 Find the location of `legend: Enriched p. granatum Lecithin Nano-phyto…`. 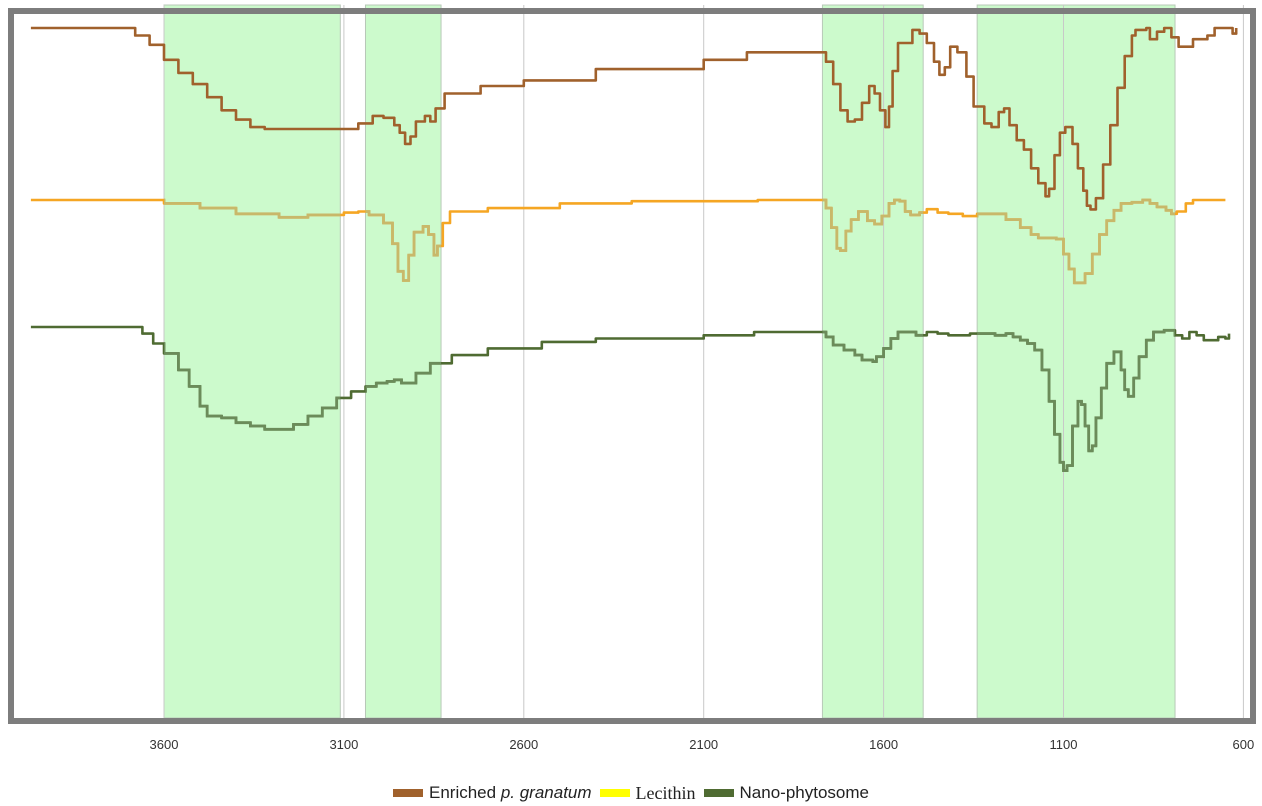

legend: Enriched p. granatum Lecithin Nano-phyto… is located at coordinates (631, 793).